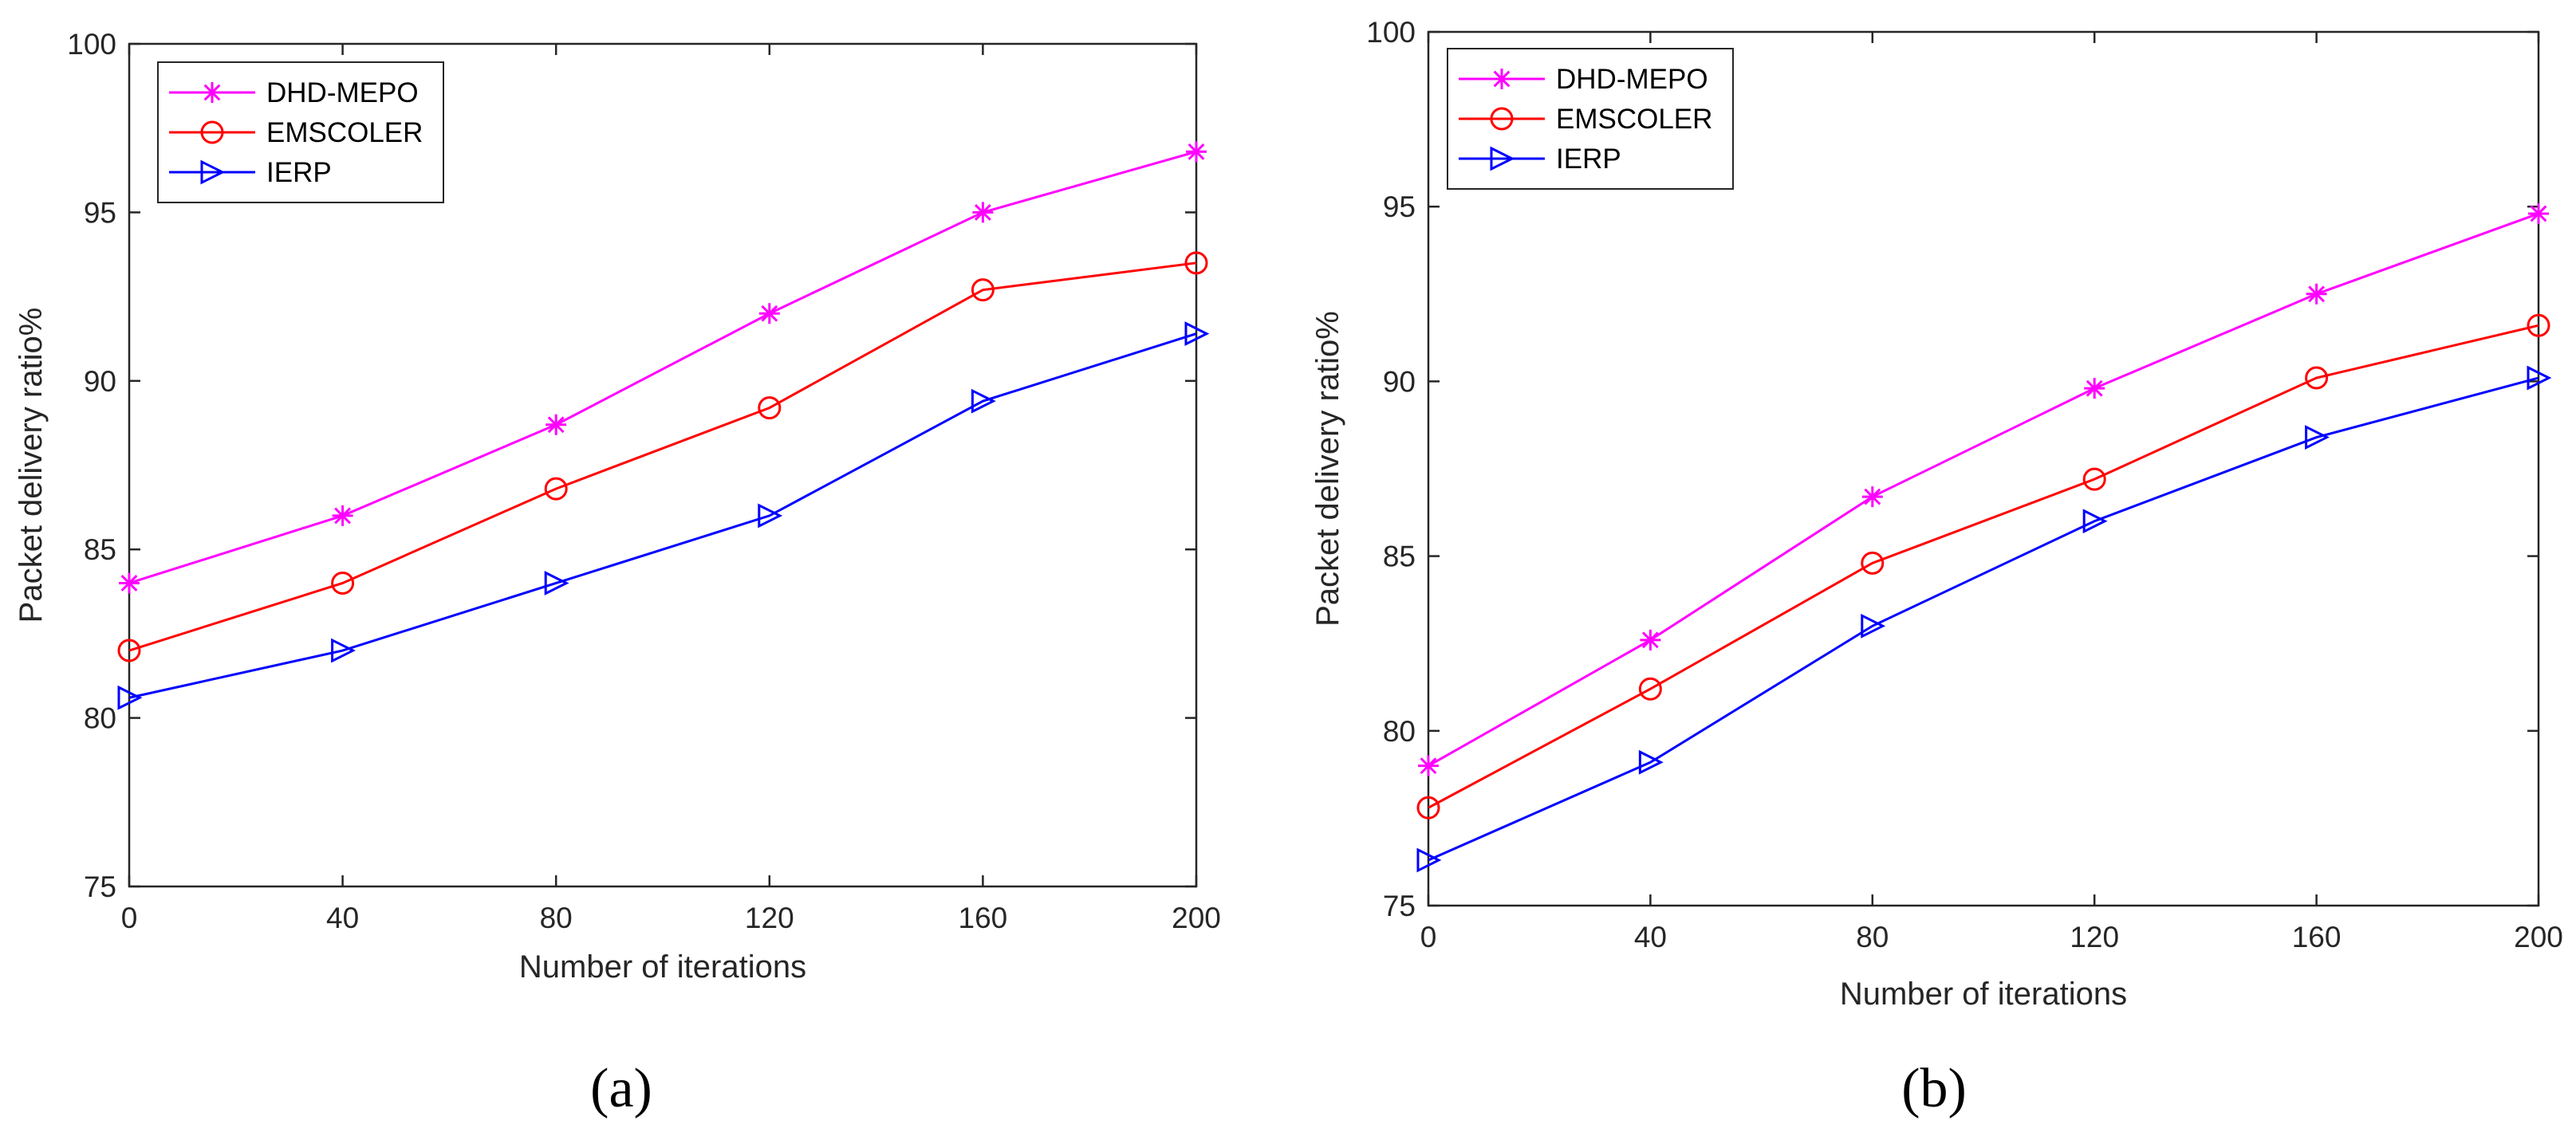  I want to click on panel-label: (b), so click(1934, 1089).